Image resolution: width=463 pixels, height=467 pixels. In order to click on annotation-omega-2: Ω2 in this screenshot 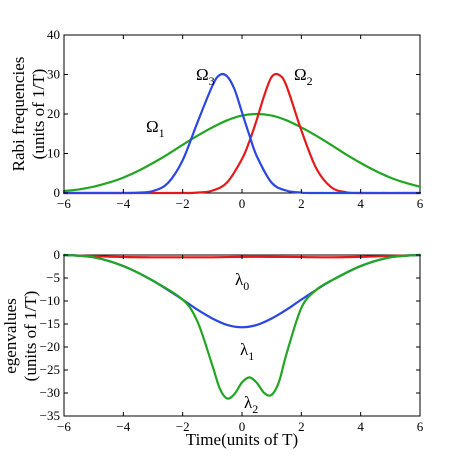, I will do `click(303, 76)`.